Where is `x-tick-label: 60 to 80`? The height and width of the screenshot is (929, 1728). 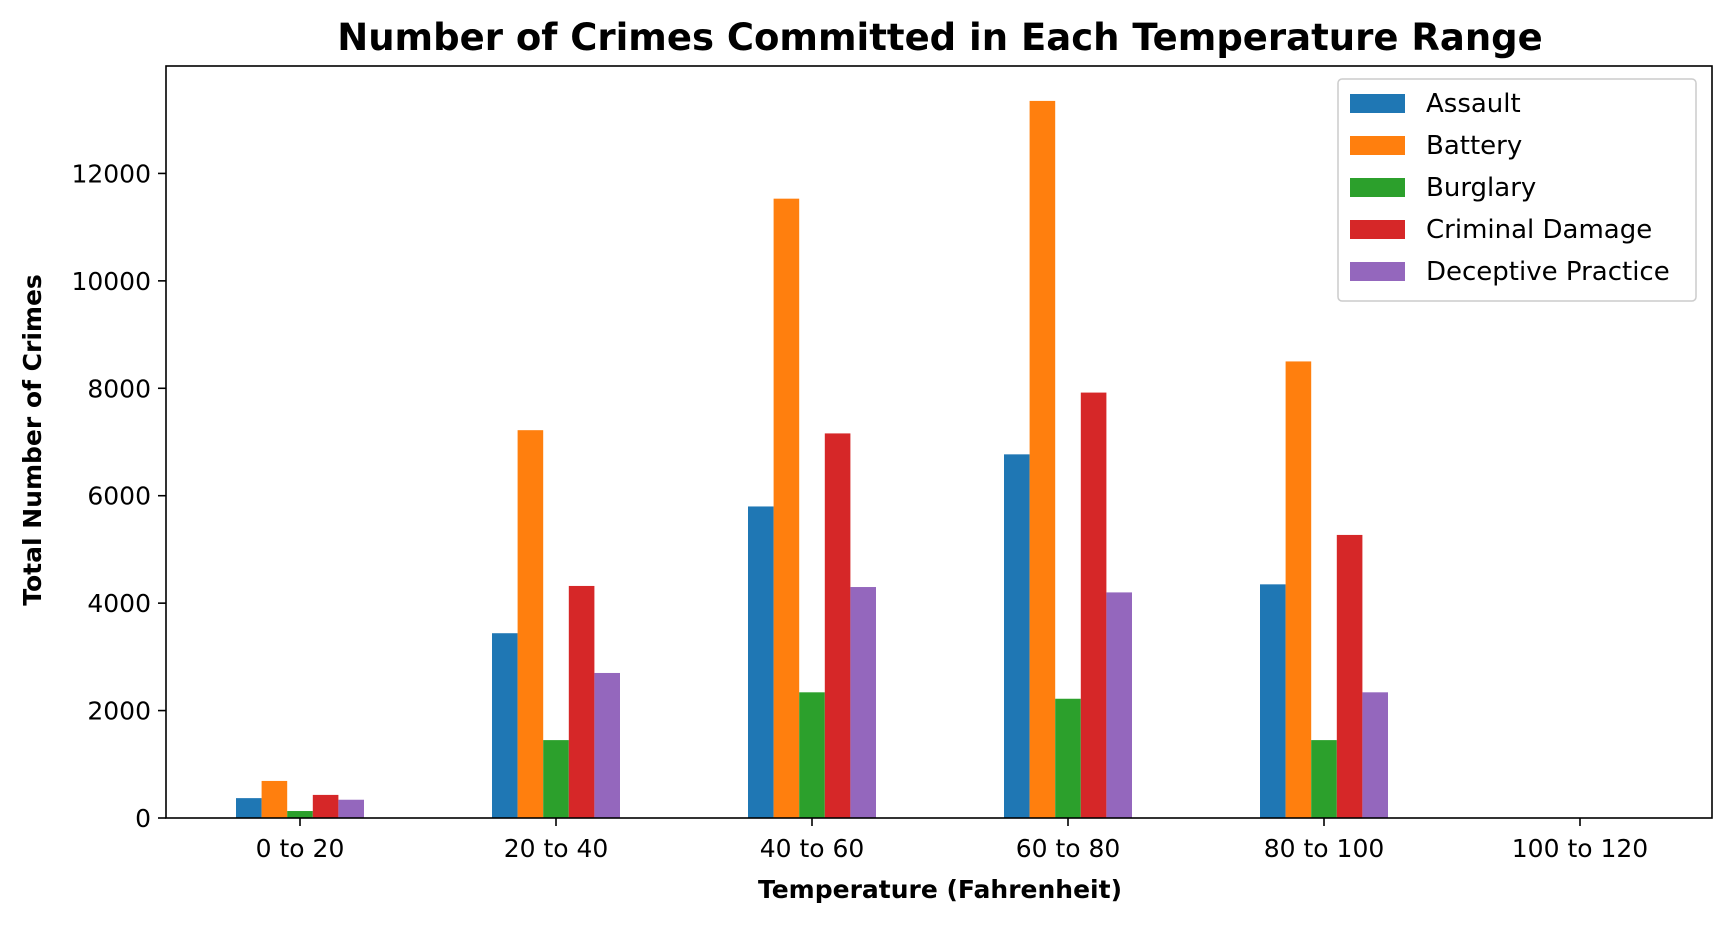 x-tick-label: 60 to 80 is located at coordinates (1068, 848).